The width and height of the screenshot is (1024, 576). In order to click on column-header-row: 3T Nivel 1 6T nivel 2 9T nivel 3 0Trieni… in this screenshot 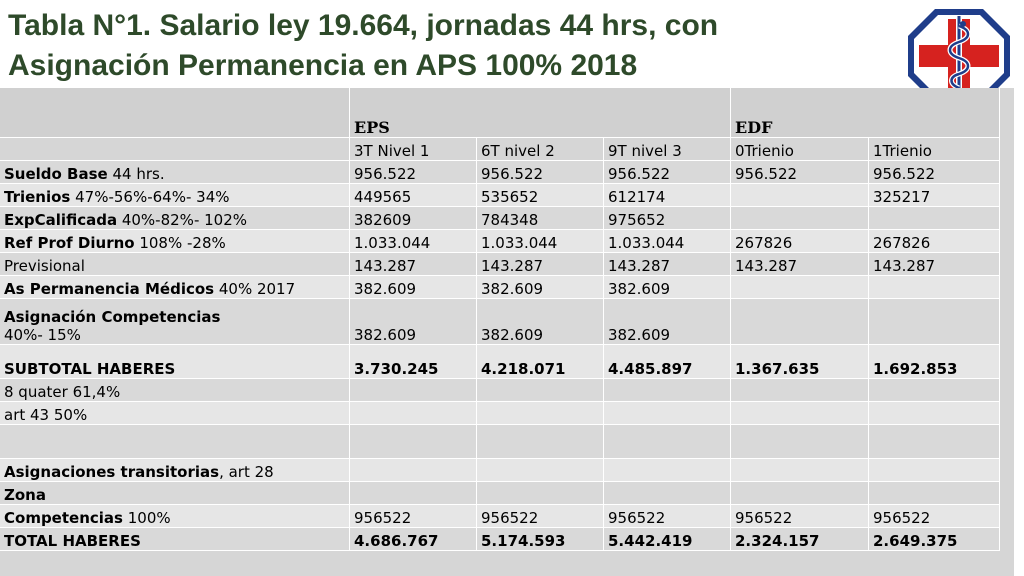, I will do `click(500, 149)`.